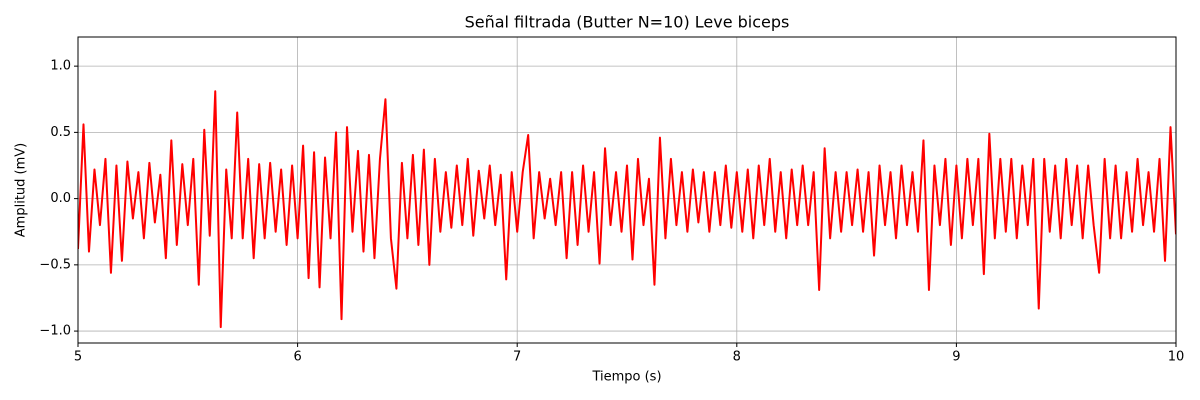 The image size is (1200, 400). What do you see at coordinates (737, 357) in the screenshot?
I see `x-tick-label: 8` at bounding box center [737, 357].